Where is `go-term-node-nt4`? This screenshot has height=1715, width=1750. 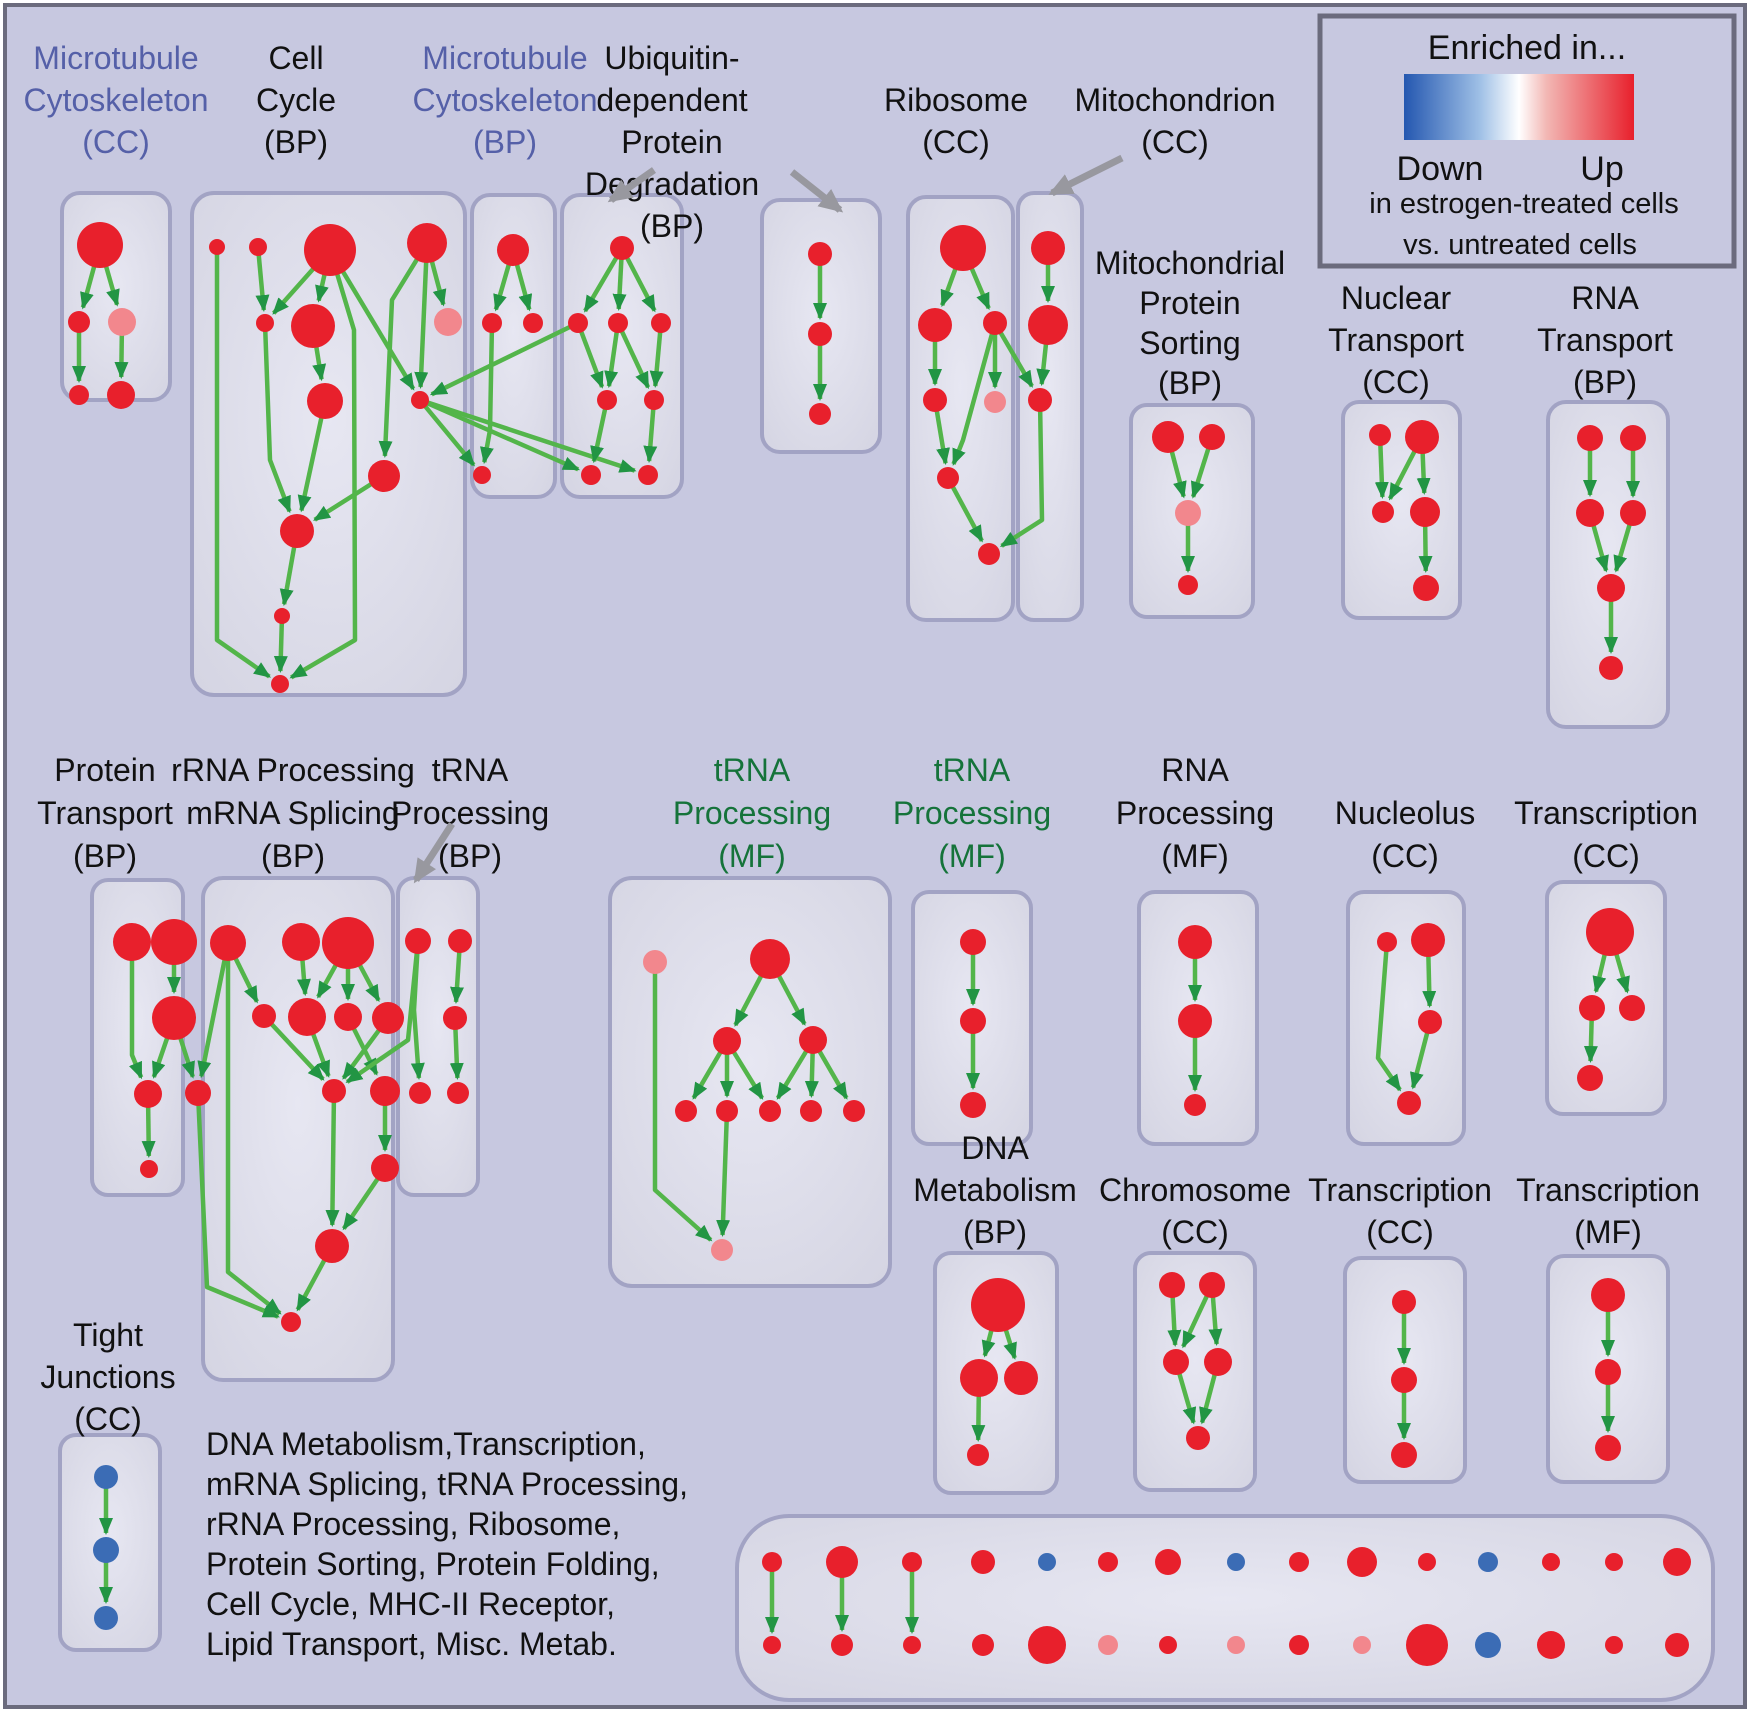
go-term-node-nt4 is located at coordinates (1425, 512).